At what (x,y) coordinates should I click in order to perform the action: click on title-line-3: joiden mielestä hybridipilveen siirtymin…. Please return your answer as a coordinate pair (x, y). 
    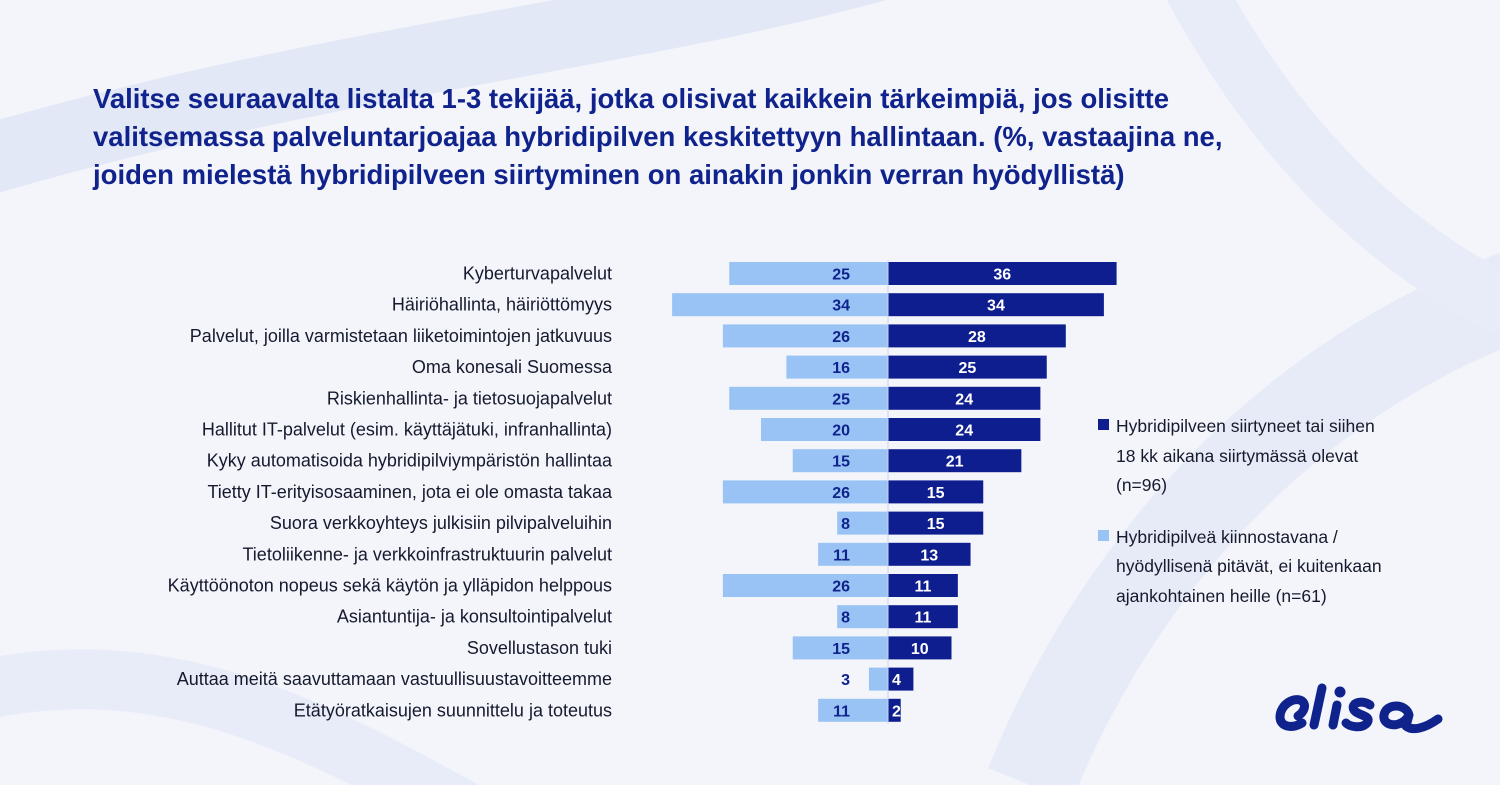
    Looking at the image, I should click on (609, 174).